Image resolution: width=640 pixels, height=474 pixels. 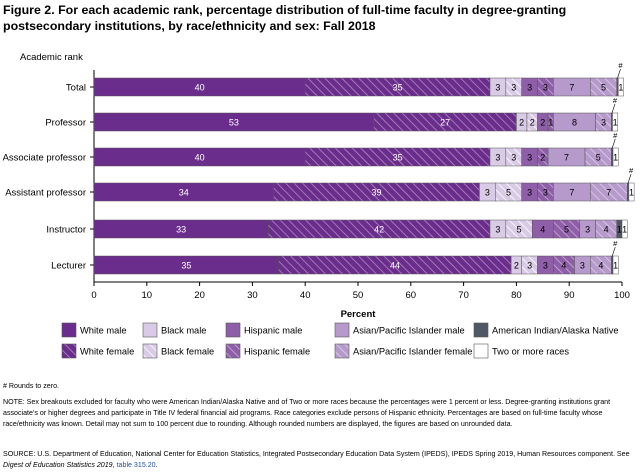 I want to click on x-tick-label: 0, so click(x=93, y=295).